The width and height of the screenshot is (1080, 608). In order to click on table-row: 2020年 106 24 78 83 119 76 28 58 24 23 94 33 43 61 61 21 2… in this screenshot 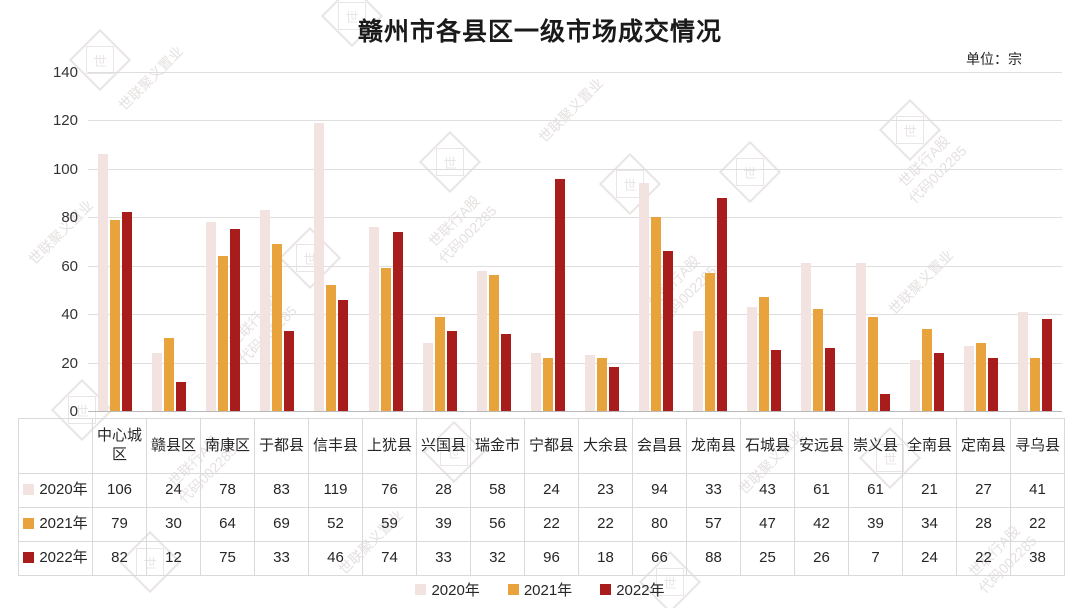, I will do `click(541, 490)`.